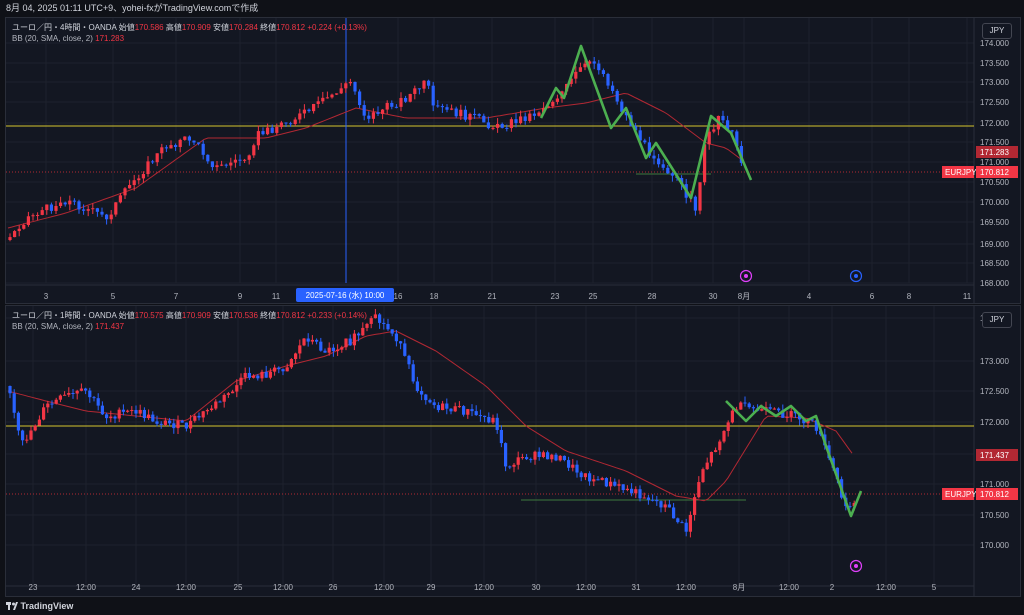  What do you see at coordinates (994, 263) in the screenshot?
I see `y-tick-label: 168.500` at bounding box center [994, 263].